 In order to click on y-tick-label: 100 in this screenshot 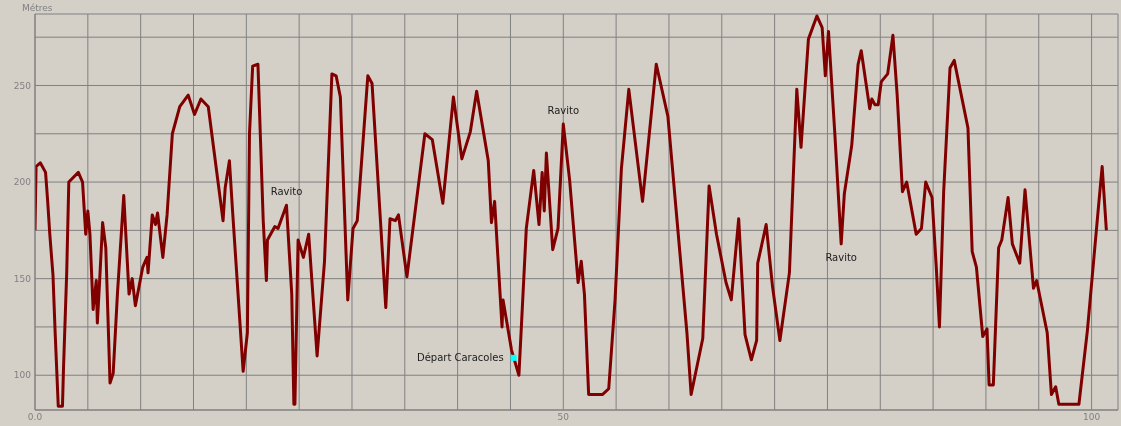, I will do `click(22, 375)`.